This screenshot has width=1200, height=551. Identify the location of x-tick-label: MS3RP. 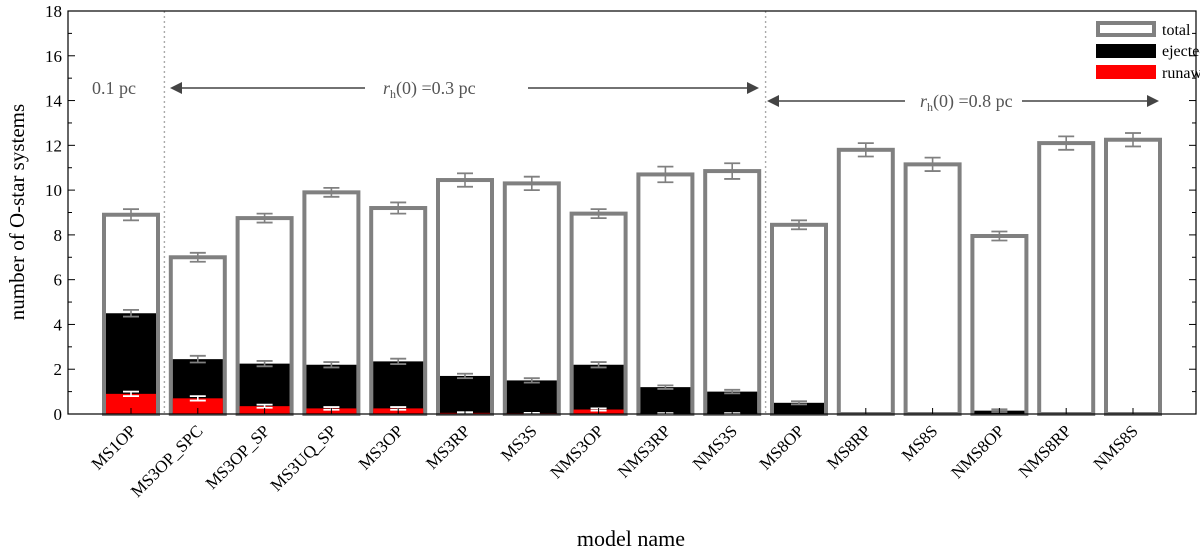
(448, 447).